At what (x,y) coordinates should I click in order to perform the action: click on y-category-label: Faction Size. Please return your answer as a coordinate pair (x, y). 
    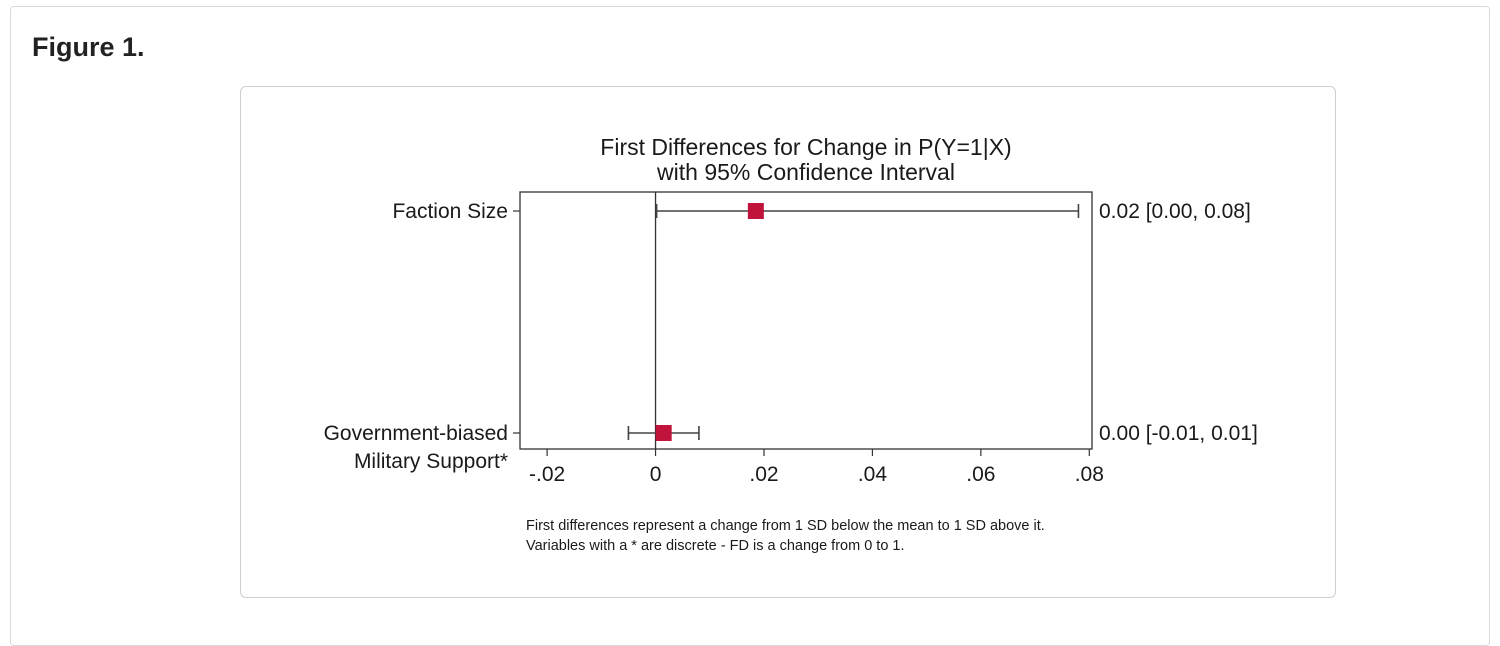
    Looking at the image, I should click on (450, 211).